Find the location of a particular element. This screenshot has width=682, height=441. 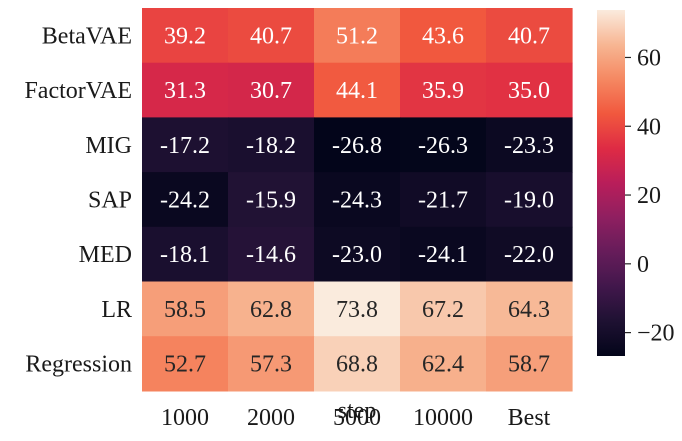

colorbar-tick-label: 60 is located at coordinates (649, 58).